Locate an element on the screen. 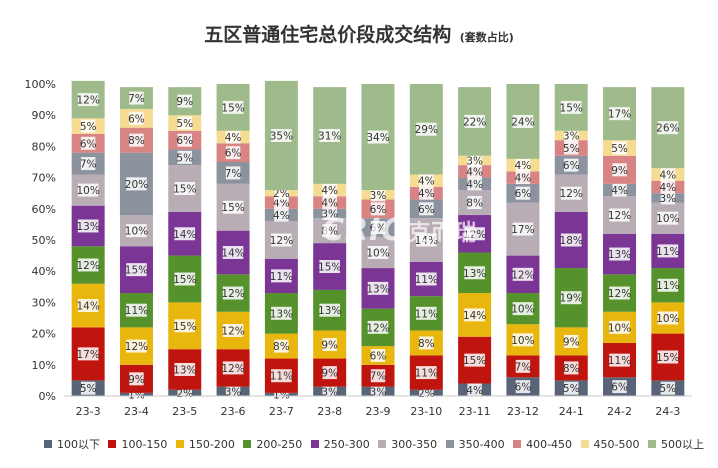 The width and height of the screenshot is (718, 468). x-tick-label: 23-9 is located at coordinates (378, 411).